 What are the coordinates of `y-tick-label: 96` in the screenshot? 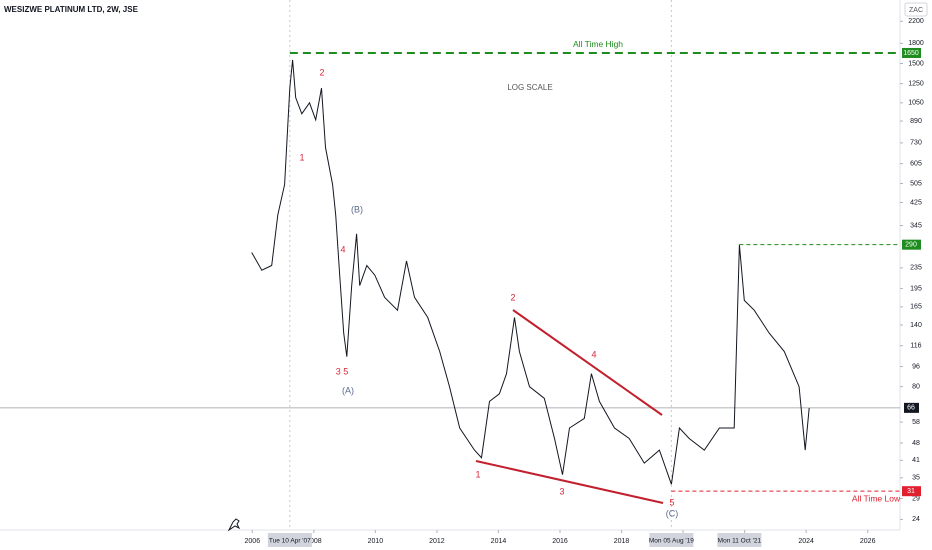 It's located at (916, 366).